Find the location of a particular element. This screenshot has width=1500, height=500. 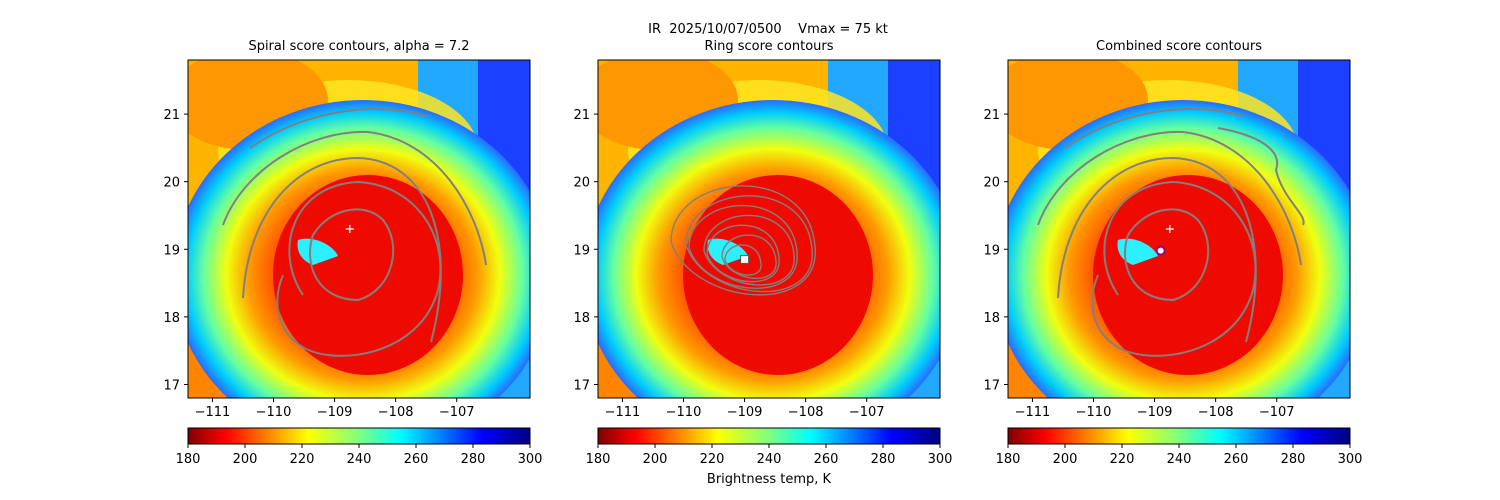

ring-center-marker is located at coordinates (745, 259).